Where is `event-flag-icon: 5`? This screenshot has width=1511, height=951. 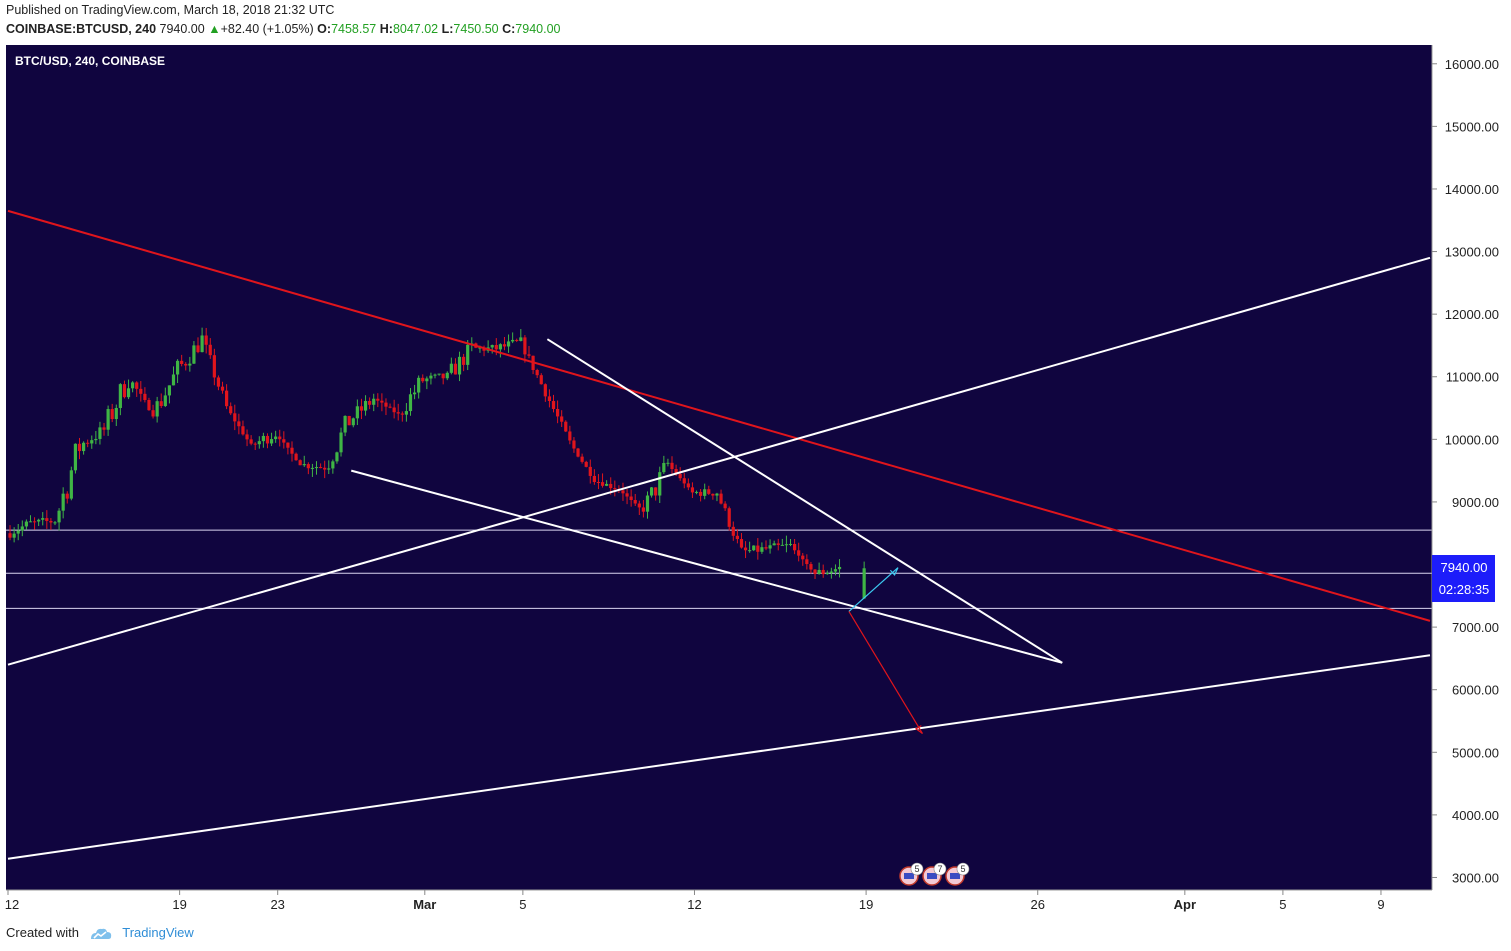 event-flag-icon: 5 is located at coordinates (957, 874).